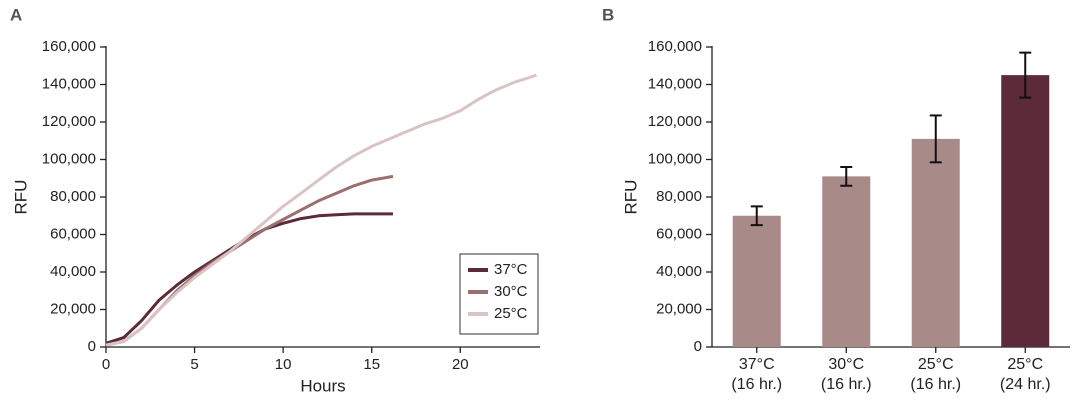 Image resolution: width=1080 pixels, height=405 pixels. What do you see at coordinates (460, 364) in the screenshot?
I see `x-tick-label: 20` at bounding box center [460, 364].